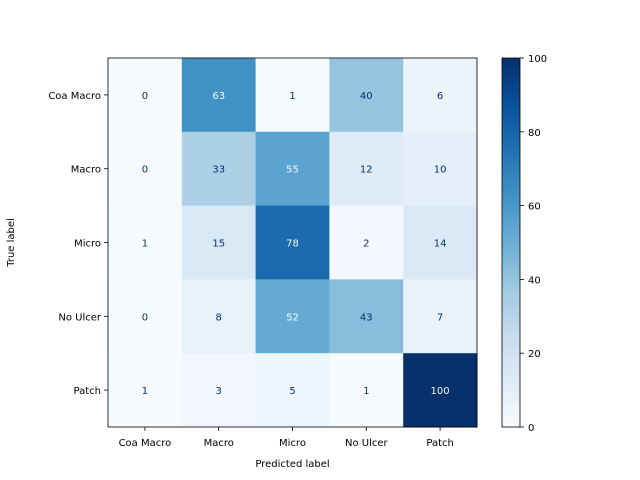  I want to click on y-axis-title: True label, so click(11, 243).